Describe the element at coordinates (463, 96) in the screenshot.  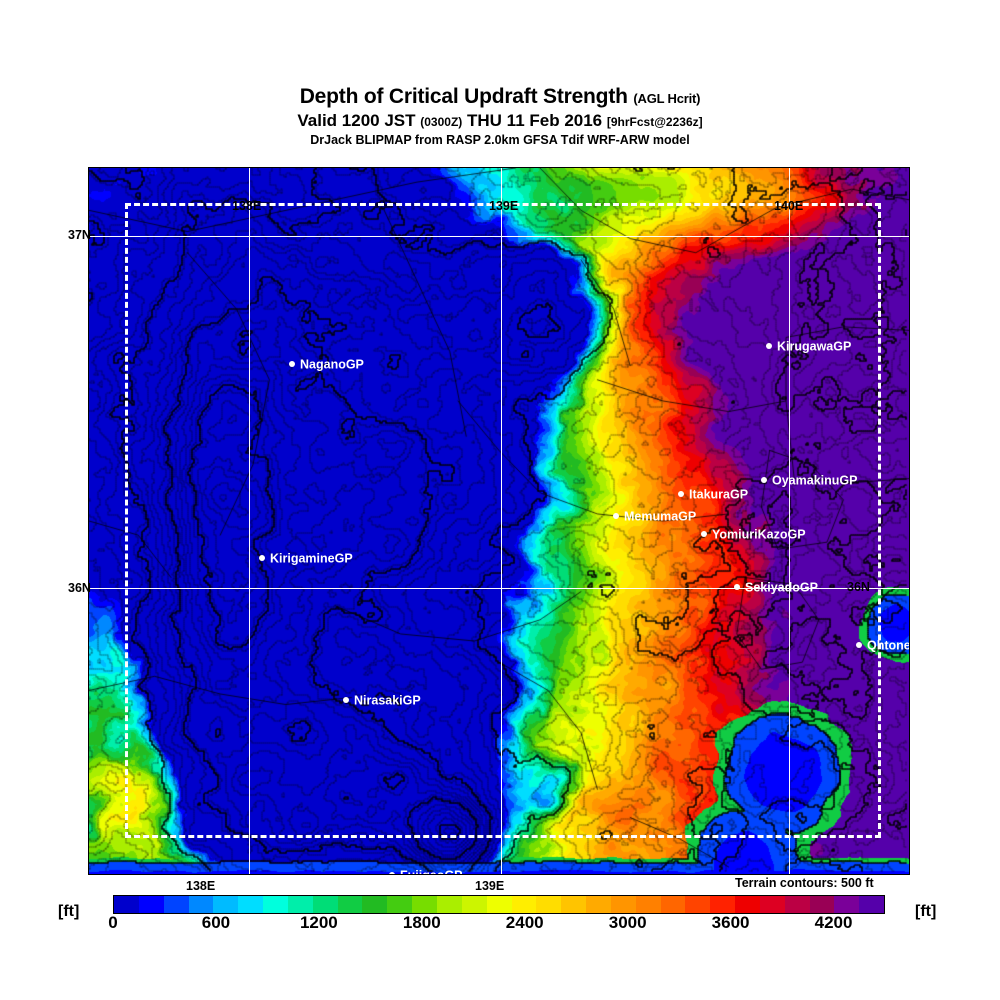
I see `title-main: Depth of Critical Updraft Strength` at that location.